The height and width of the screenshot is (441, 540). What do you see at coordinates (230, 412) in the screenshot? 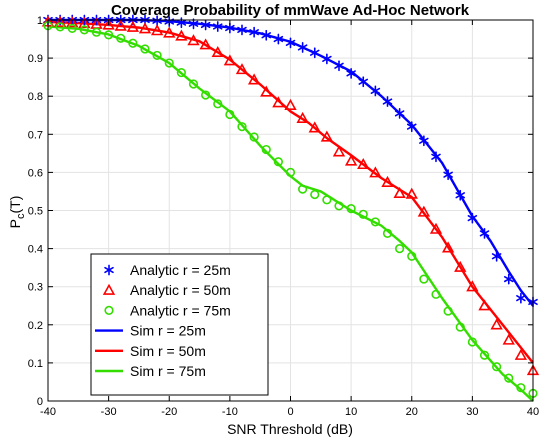
I see `x-tick-label: -10` at bounding box center [230, 412].